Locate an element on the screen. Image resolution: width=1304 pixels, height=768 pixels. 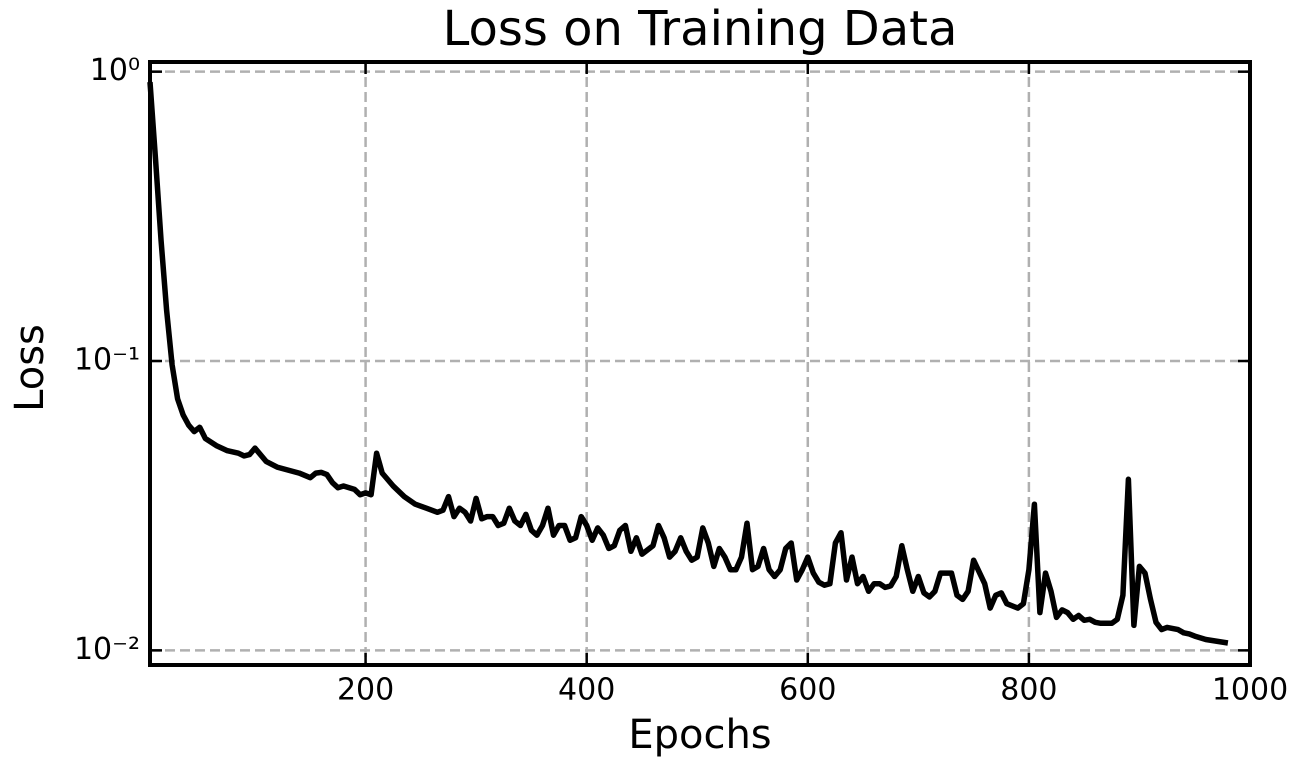
y-axis-label: Loss is located at coordinates (30, 368).